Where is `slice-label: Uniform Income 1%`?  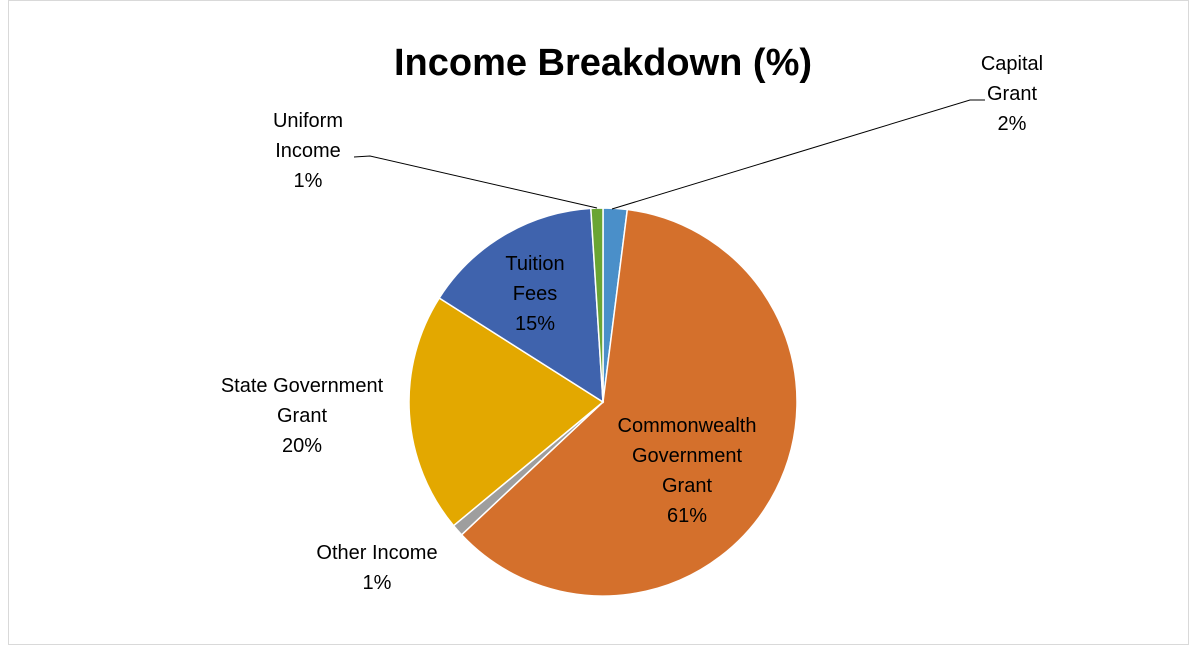
slice-label: Uniform Income 1% is located at coordinates (308, 151).